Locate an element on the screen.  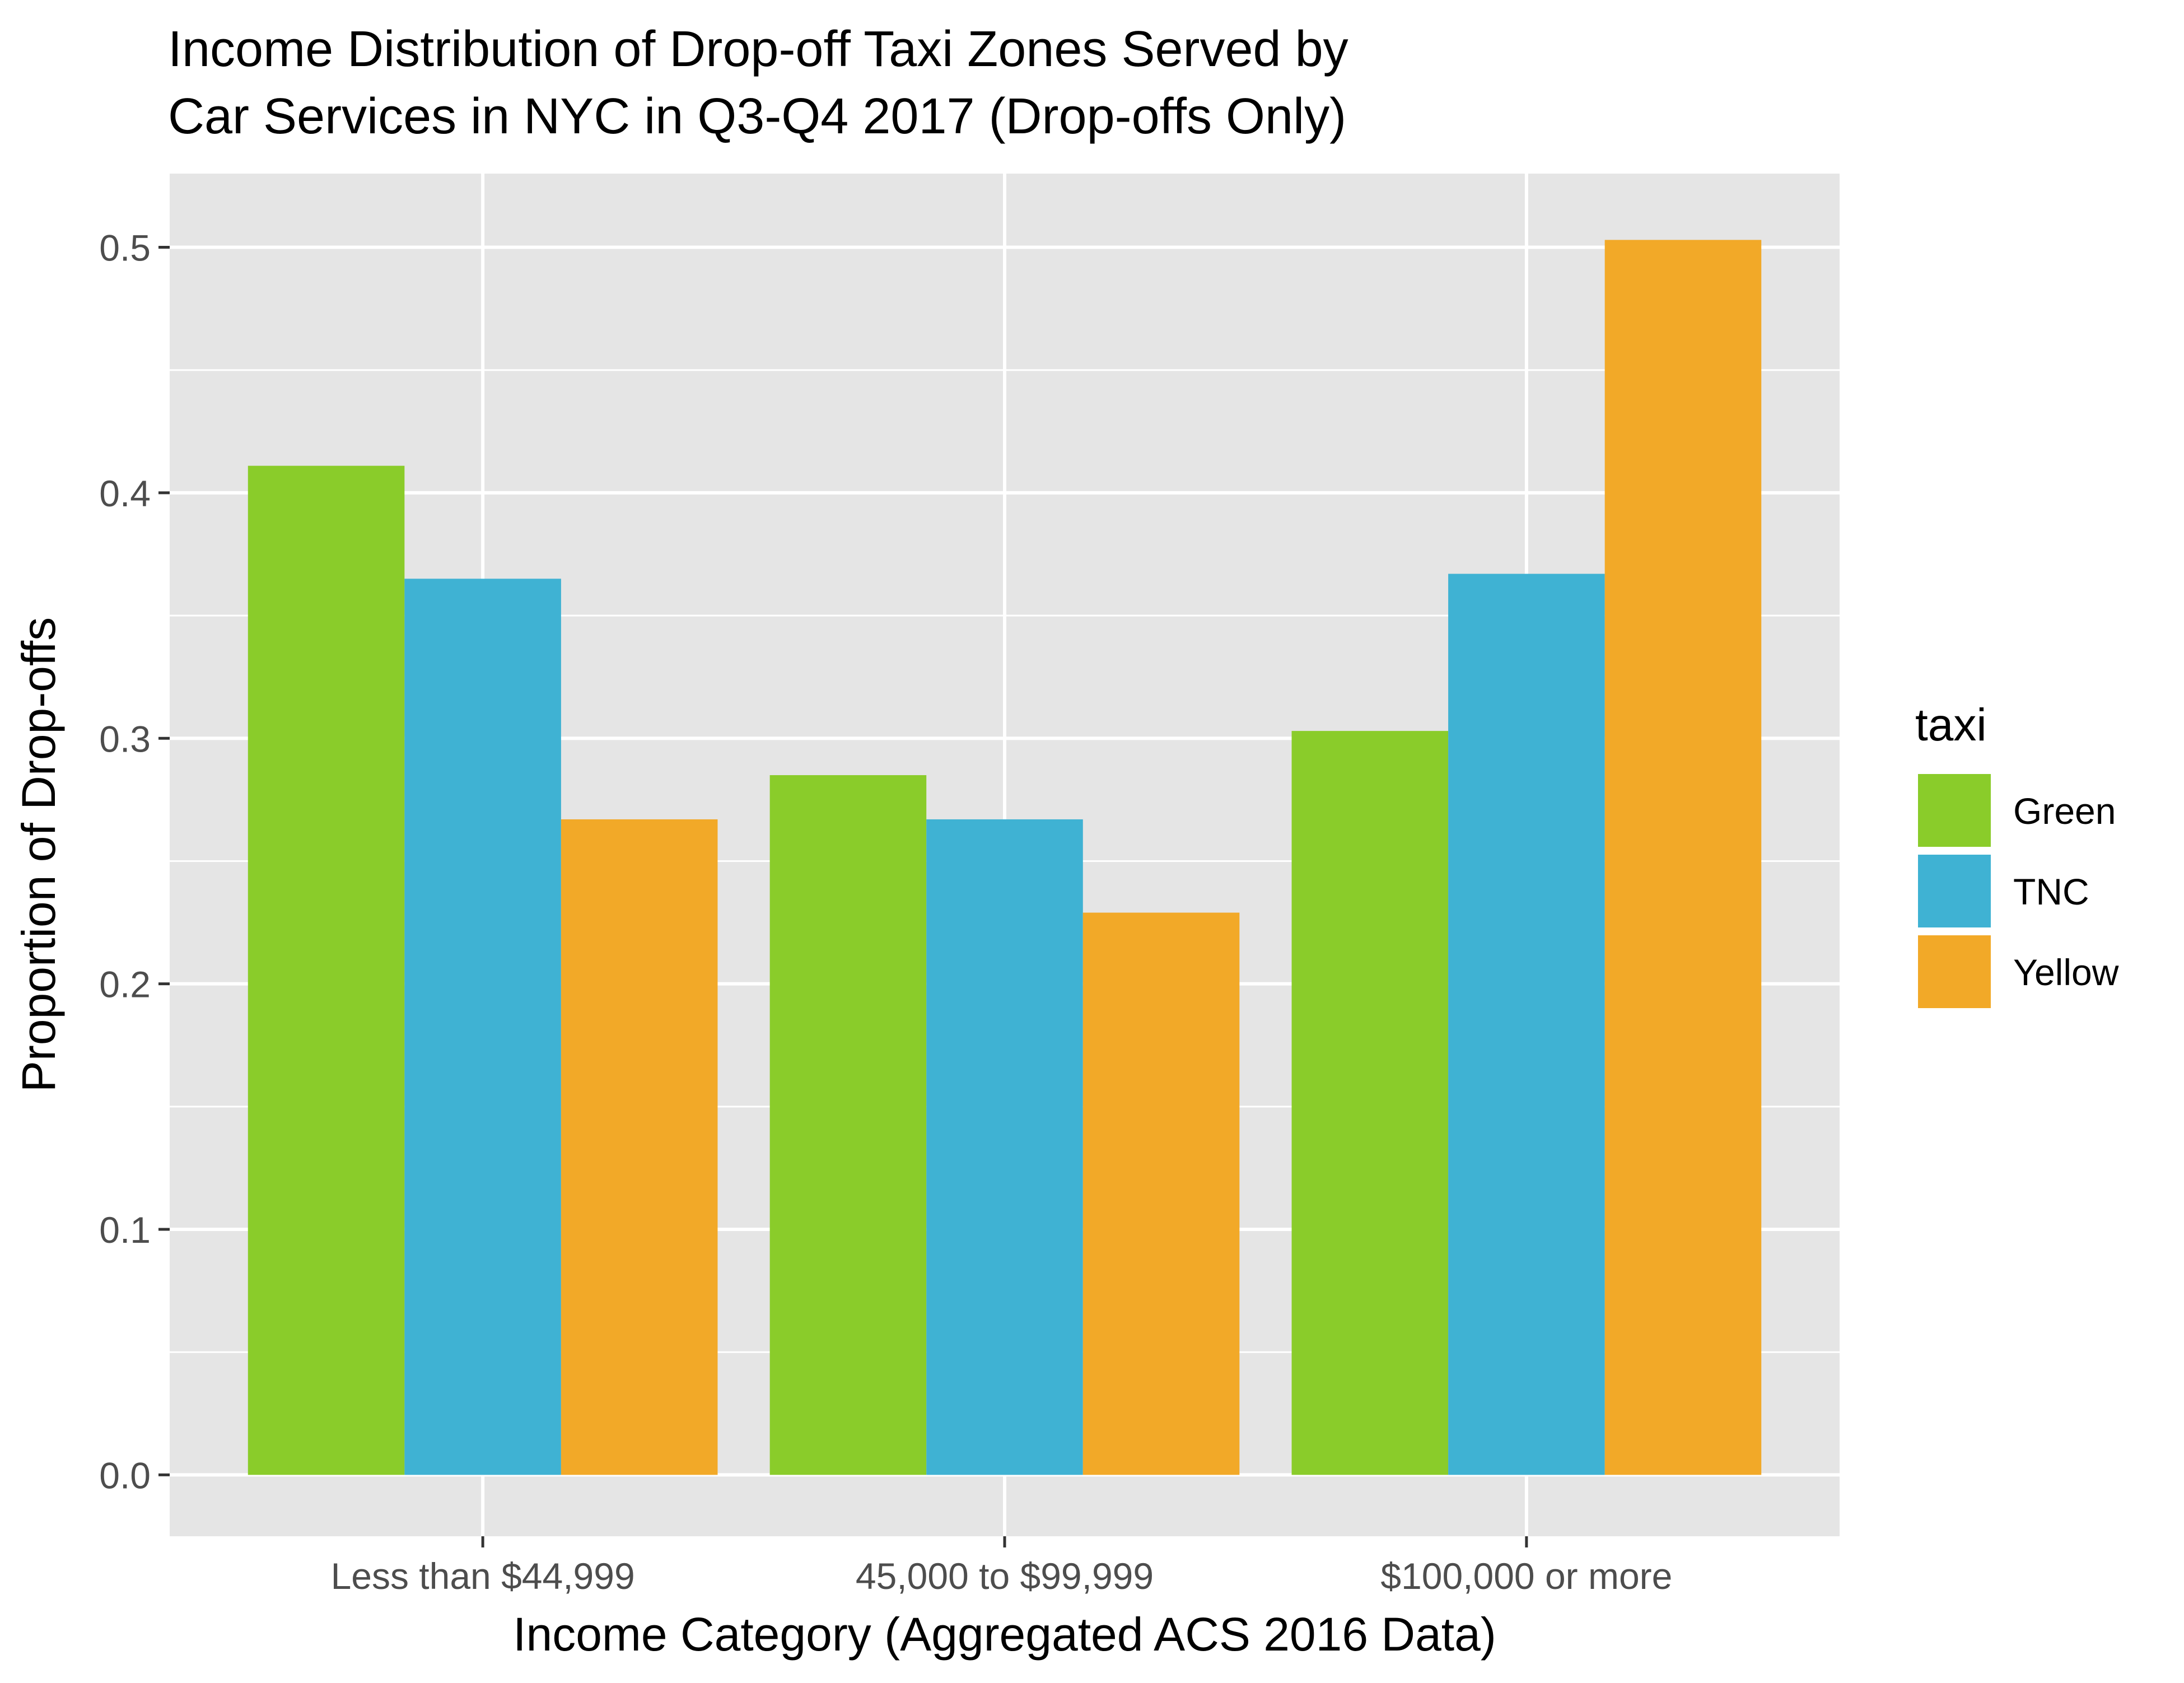
y-tick-label: 0.5 is located at coordinates (125, 248).